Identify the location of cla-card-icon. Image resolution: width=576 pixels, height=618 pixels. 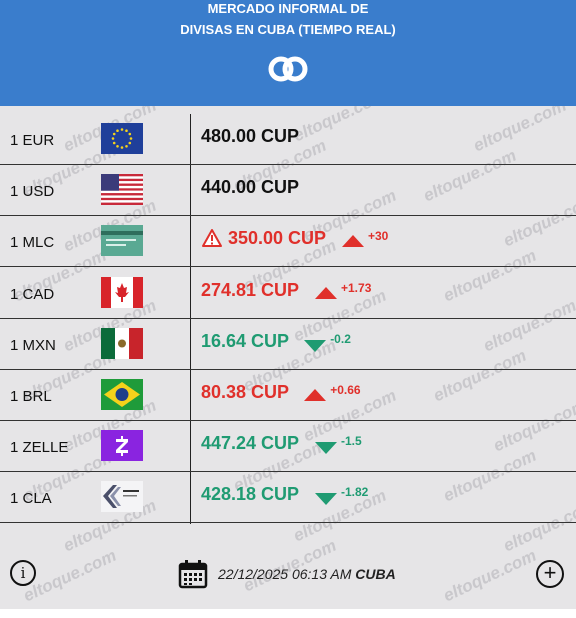
(122, 497).